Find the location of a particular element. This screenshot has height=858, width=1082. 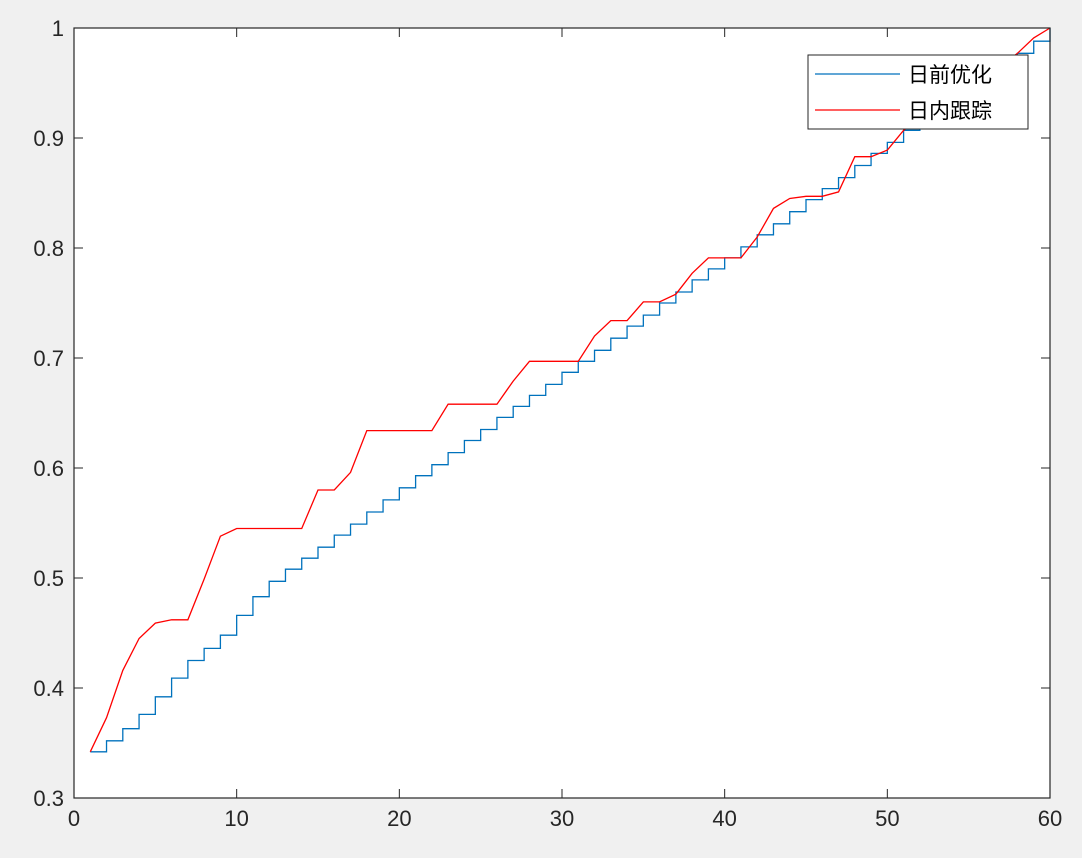

legend: 日前优化 日内跟踪 is located at coordinates (918, 92).